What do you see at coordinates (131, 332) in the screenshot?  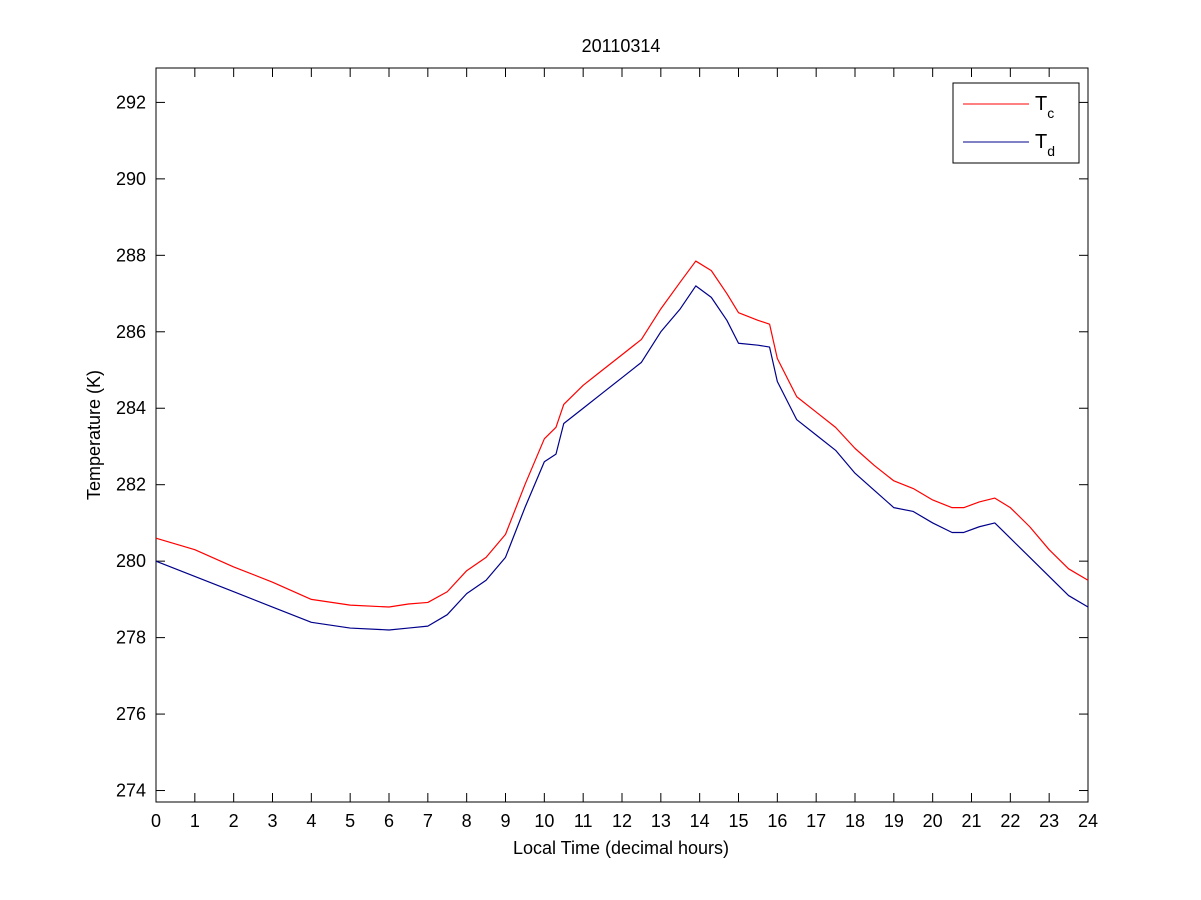 I see `y-tick-label: 286` at bounding box center [131, 332].